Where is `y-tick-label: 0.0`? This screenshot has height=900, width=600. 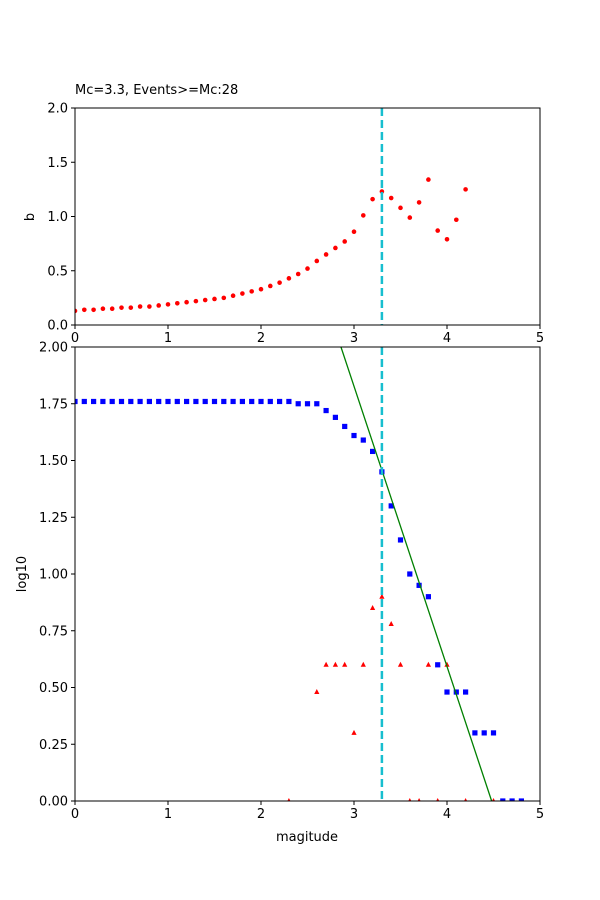 y-tick-label: 0.0 is located at coordinates (57, 326).